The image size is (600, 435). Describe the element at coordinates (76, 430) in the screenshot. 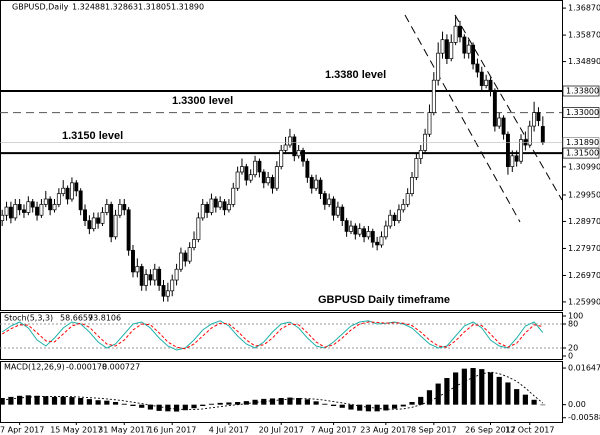

I see `x-tick-label: 15 May 2017` at that location.